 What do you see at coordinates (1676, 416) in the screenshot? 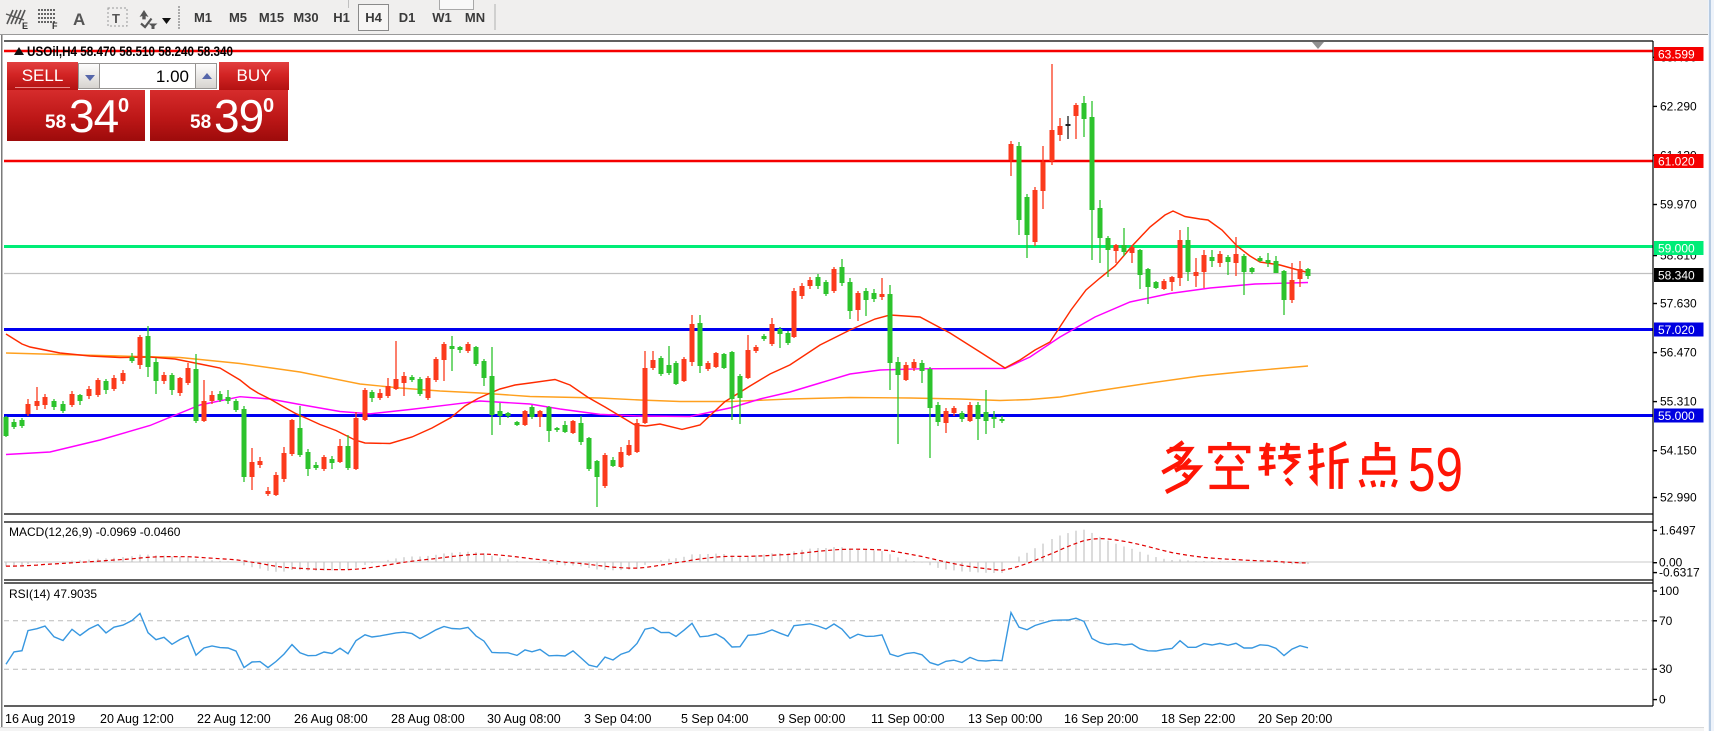
I see `svg-text: 55.000` at bounding box center [1676, 416].